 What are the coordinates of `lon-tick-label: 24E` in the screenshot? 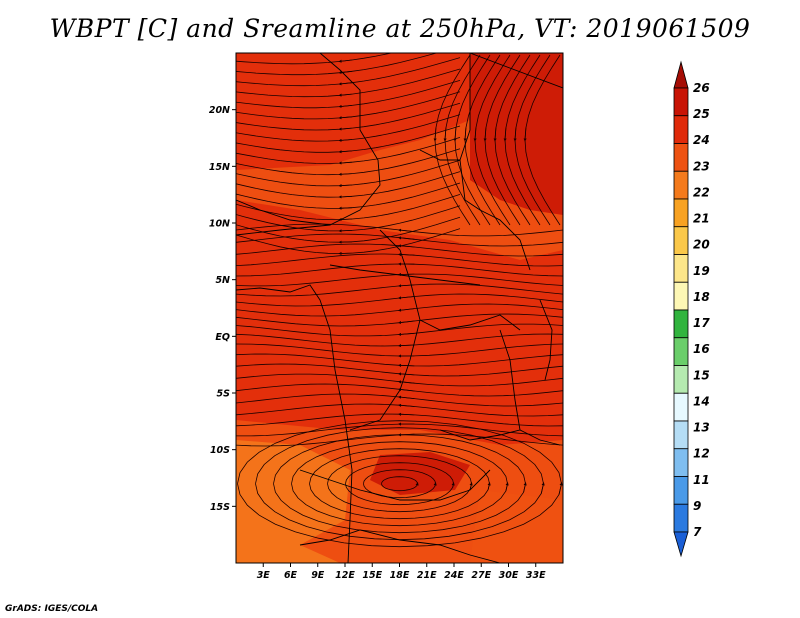 It's located at (454, 575).